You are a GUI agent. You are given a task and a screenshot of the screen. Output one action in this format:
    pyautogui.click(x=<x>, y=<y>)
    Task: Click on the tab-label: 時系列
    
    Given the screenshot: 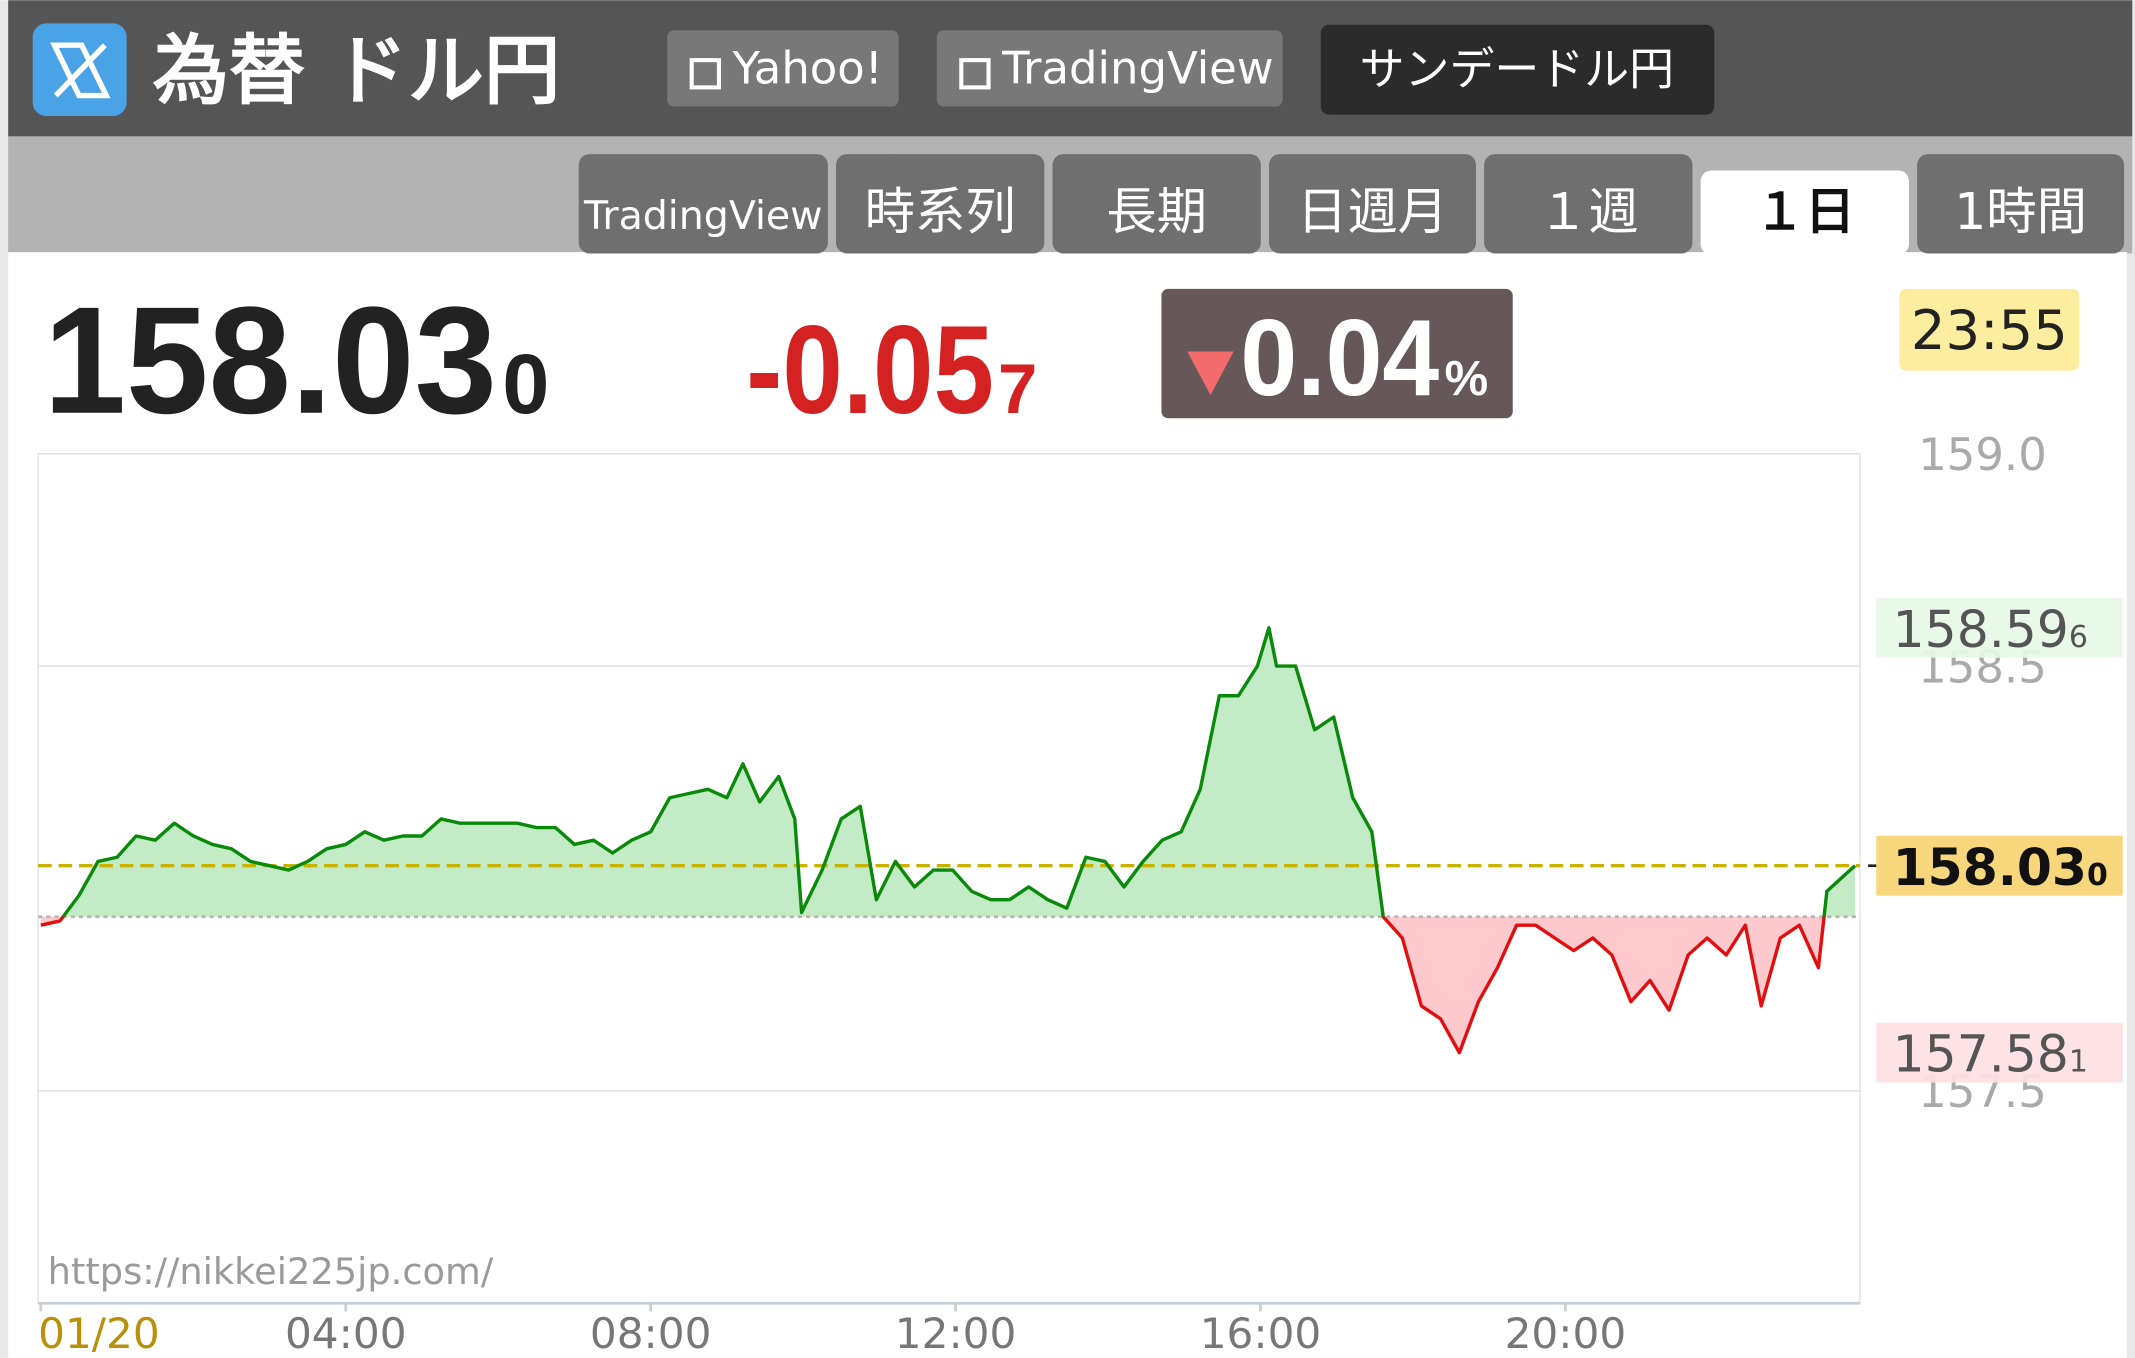 What is the action you would take?
    pyautogui.click(x=940, y=211)
    